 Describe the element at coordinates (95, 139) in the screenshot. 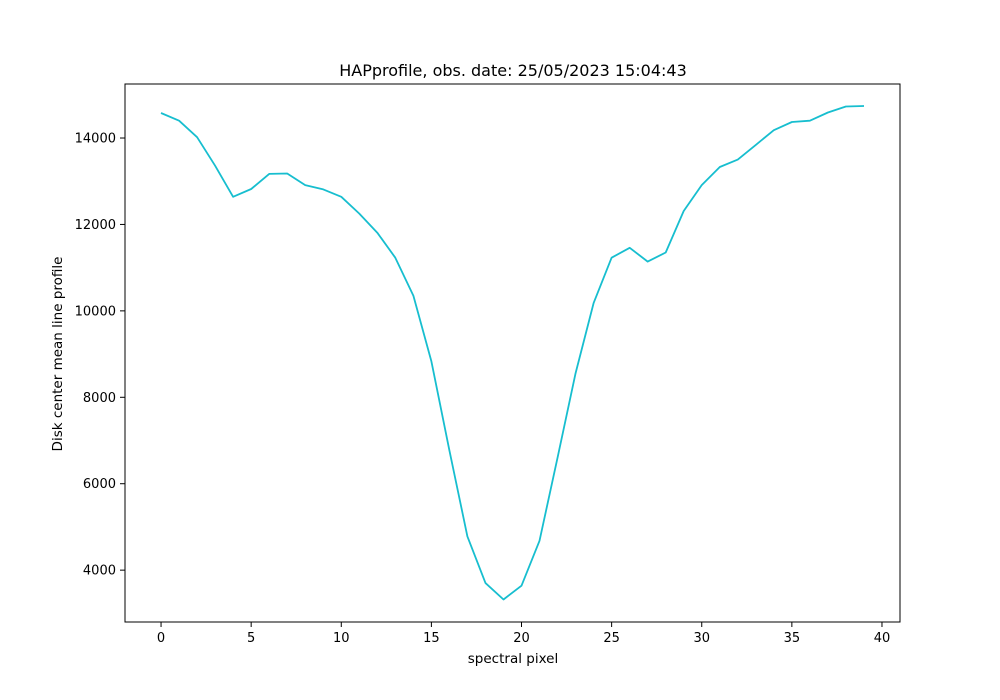

I see `y-tick-label: 14000` at that location.